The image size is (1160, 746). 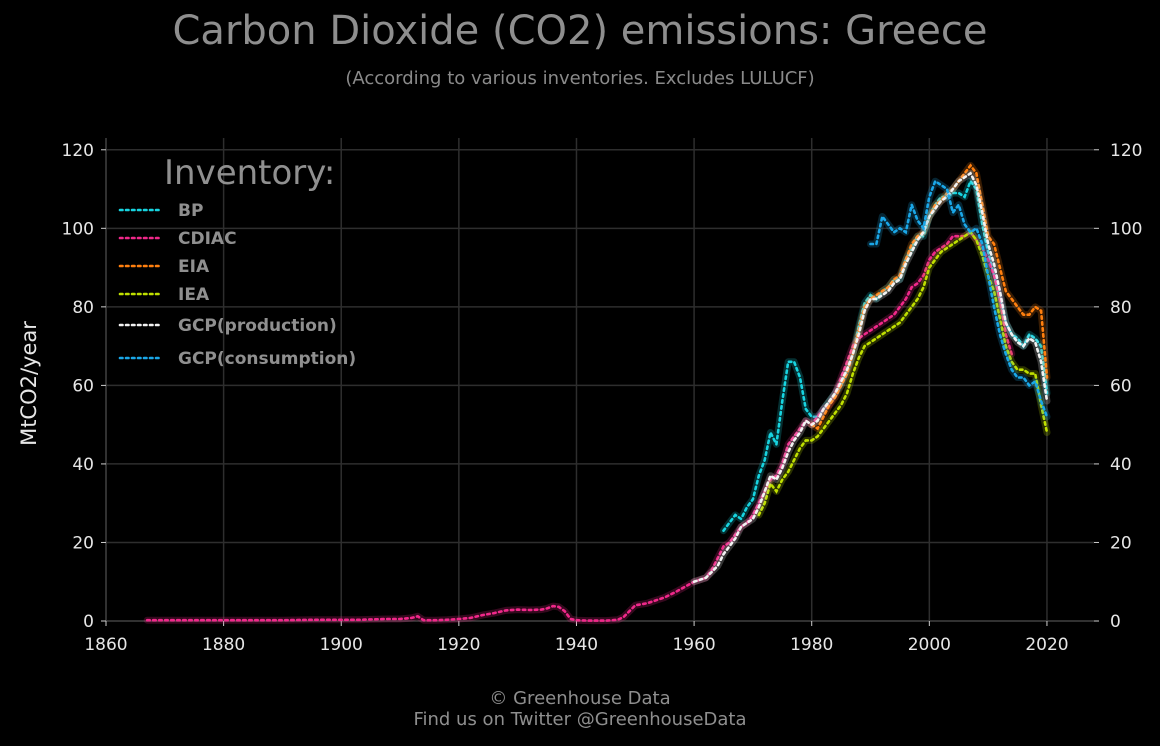 I want to click on legend-title: Inventory:, so click(x=249, y=173).